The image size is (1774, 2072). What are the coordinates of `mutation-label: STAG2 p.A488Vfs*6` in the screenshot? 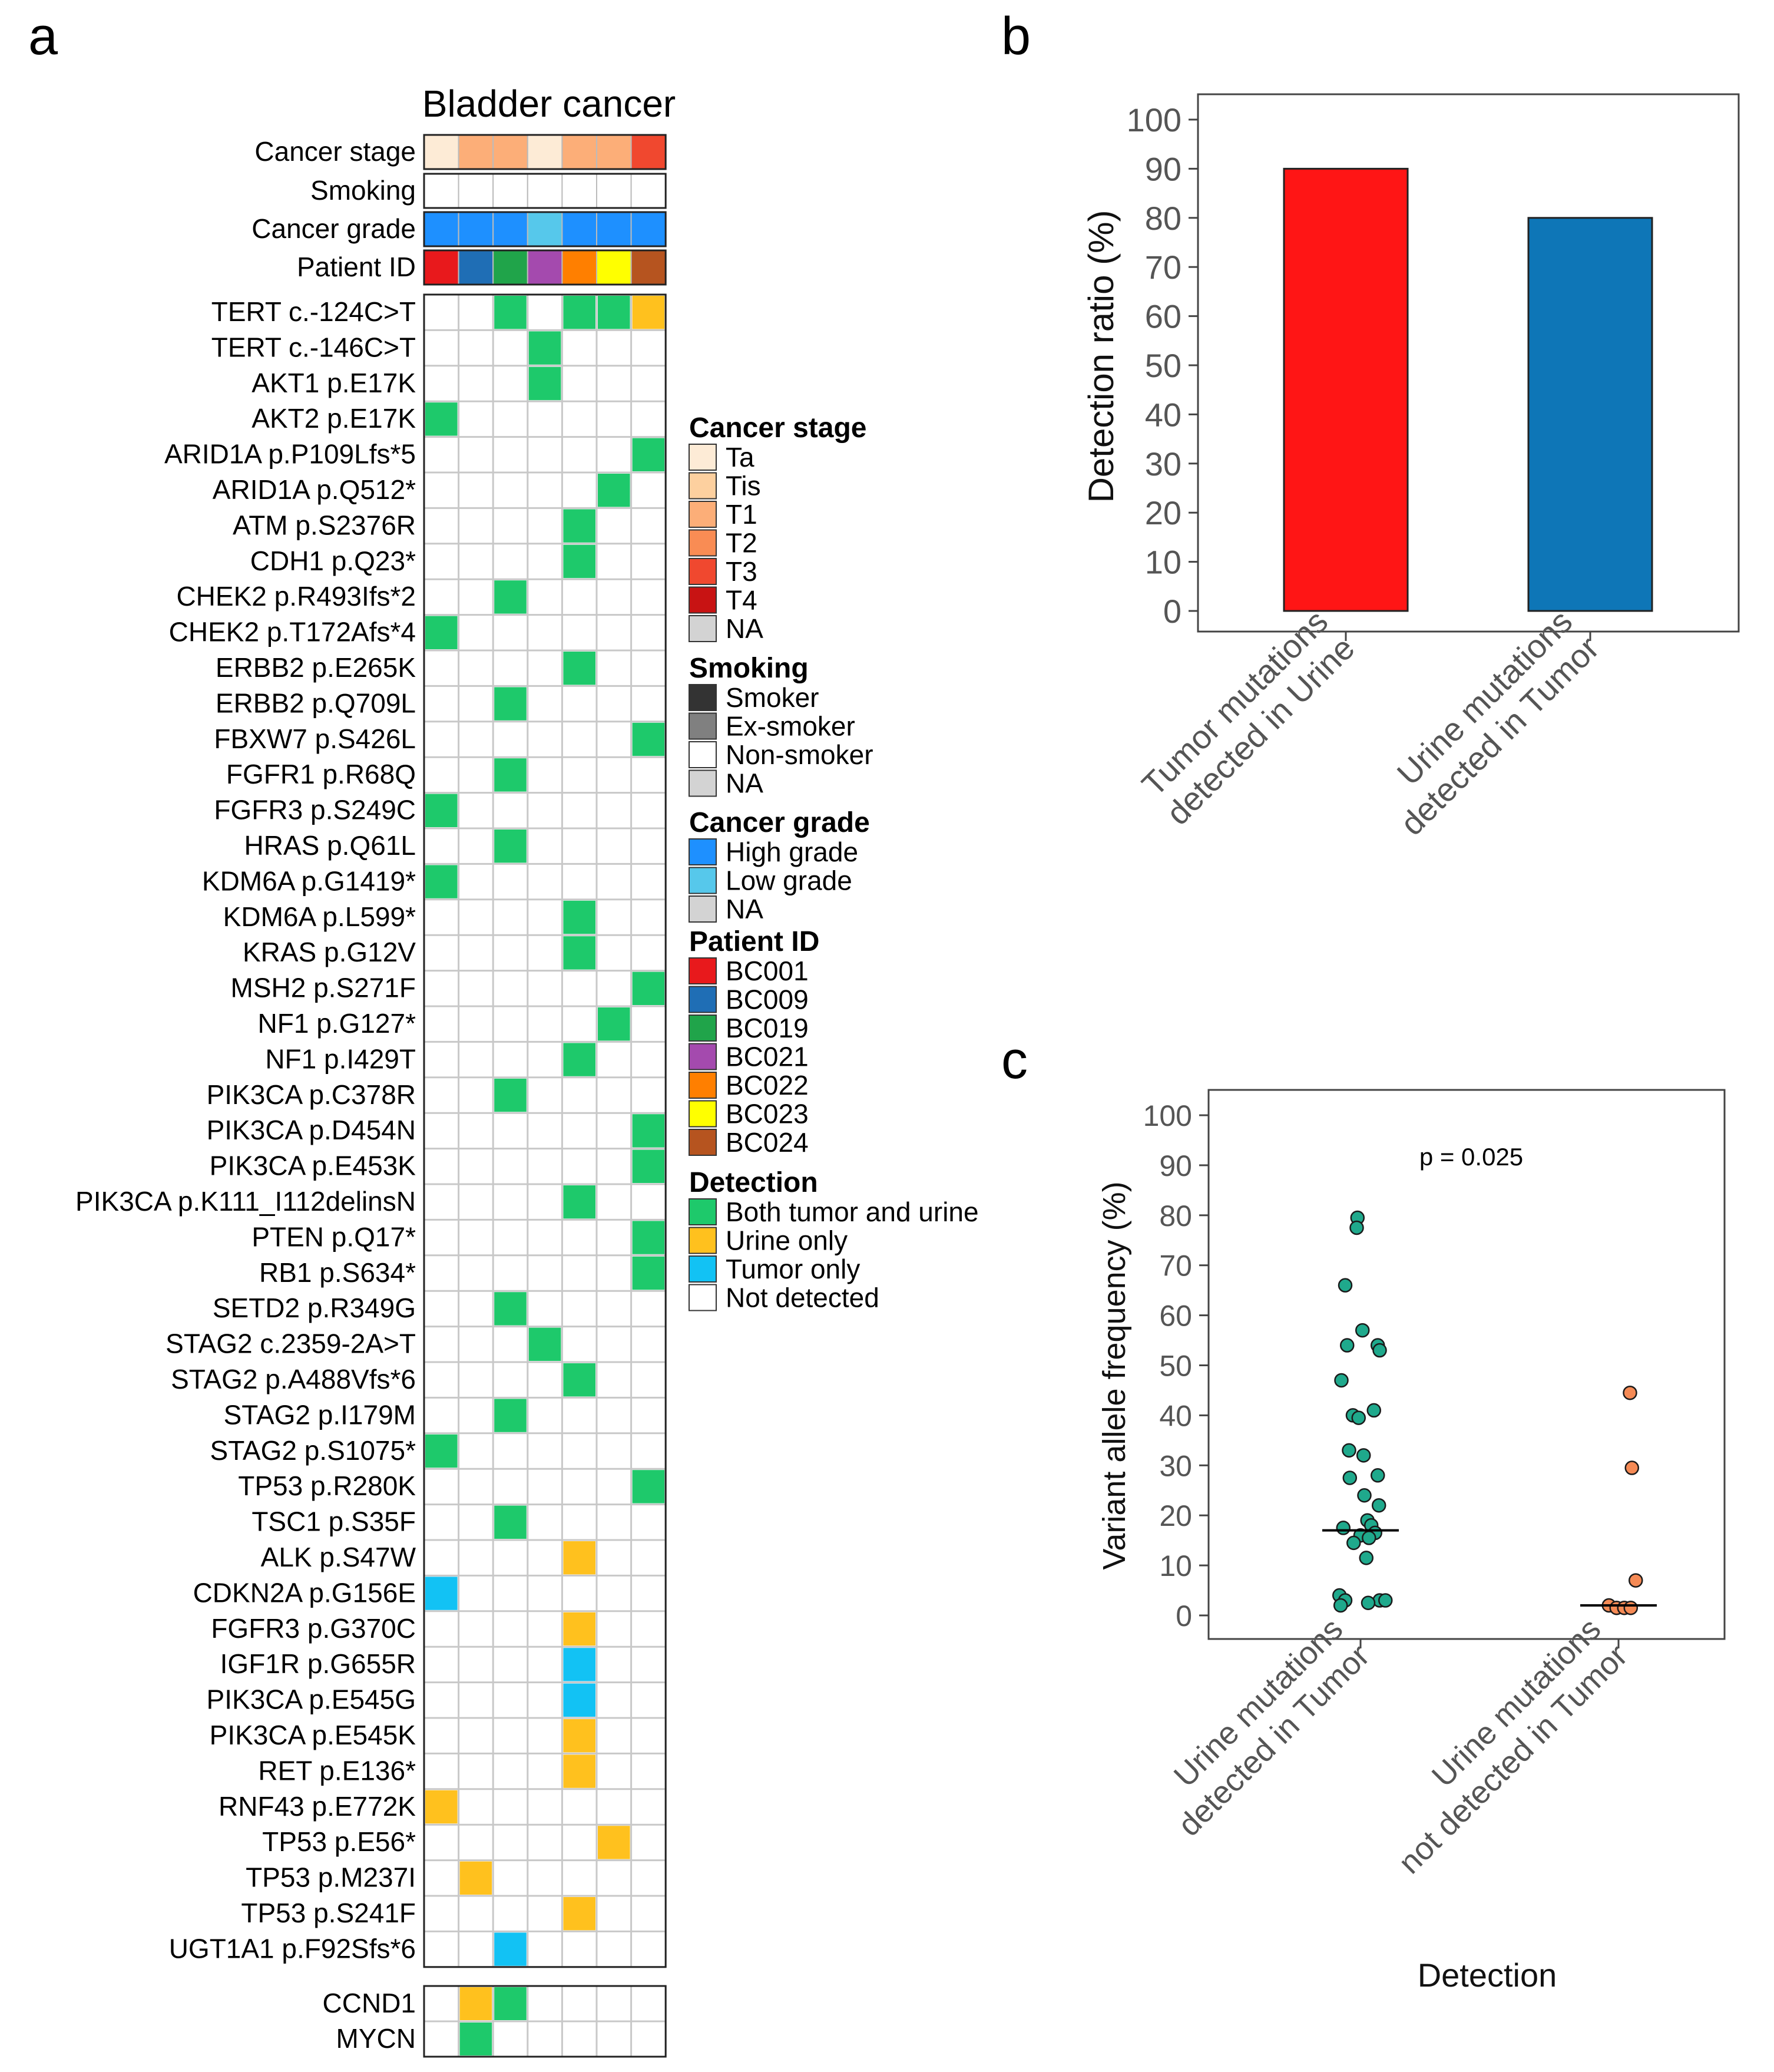 It's located at (294, 1379).